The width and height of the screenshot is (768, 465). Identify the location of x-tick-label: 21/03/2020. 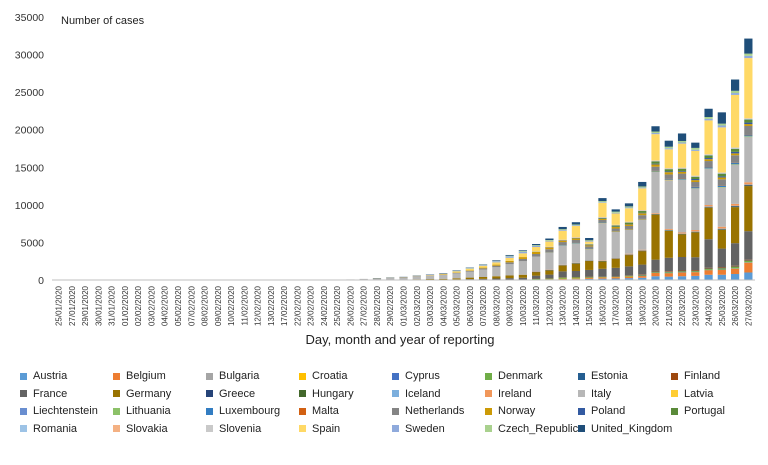
(669, 305).